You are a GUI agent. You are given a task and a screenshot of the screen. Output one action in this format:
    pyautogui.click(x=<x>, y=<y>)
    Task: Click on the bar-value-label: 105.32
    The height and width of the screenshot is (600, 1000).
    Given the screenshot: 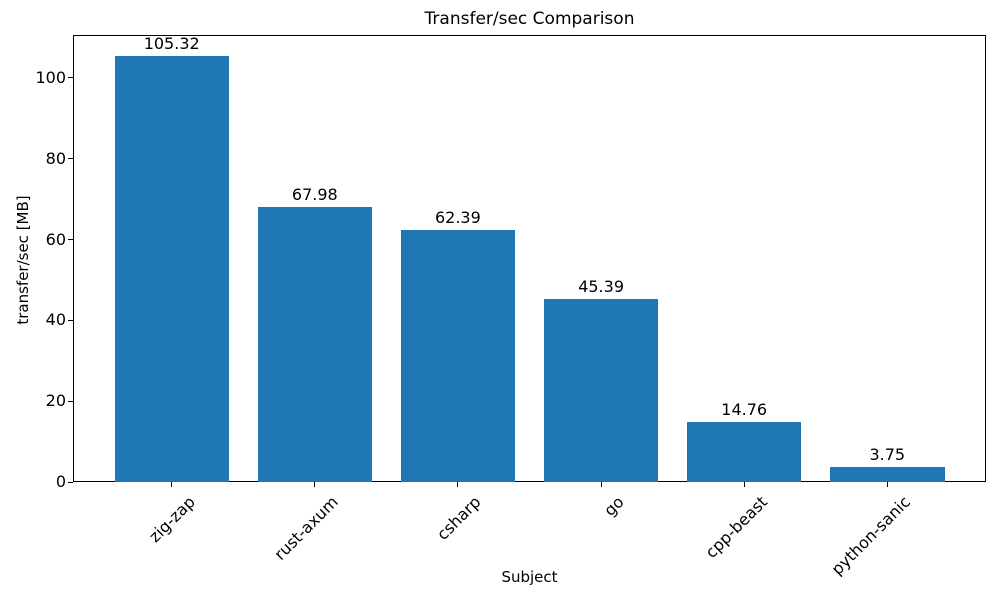 What is the action you would take?
    pyautogui.click(x=171, y=44)
    